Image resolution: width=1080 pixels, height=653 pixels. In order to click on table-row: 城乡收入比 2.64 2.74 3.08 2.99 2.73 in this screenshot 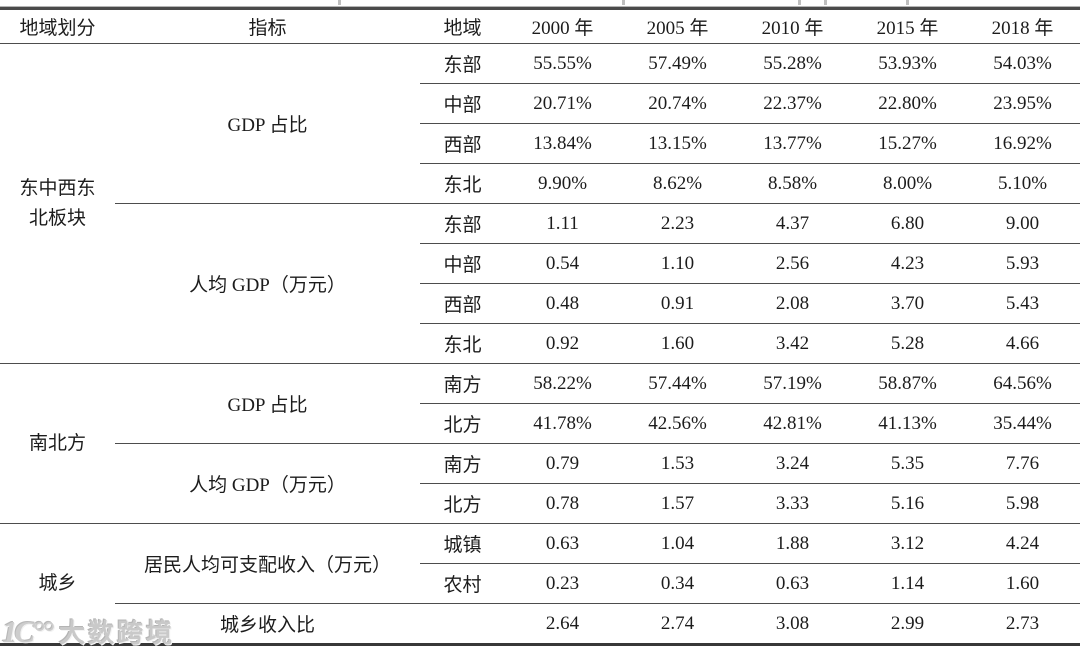, I will do `click(540, 624)`.